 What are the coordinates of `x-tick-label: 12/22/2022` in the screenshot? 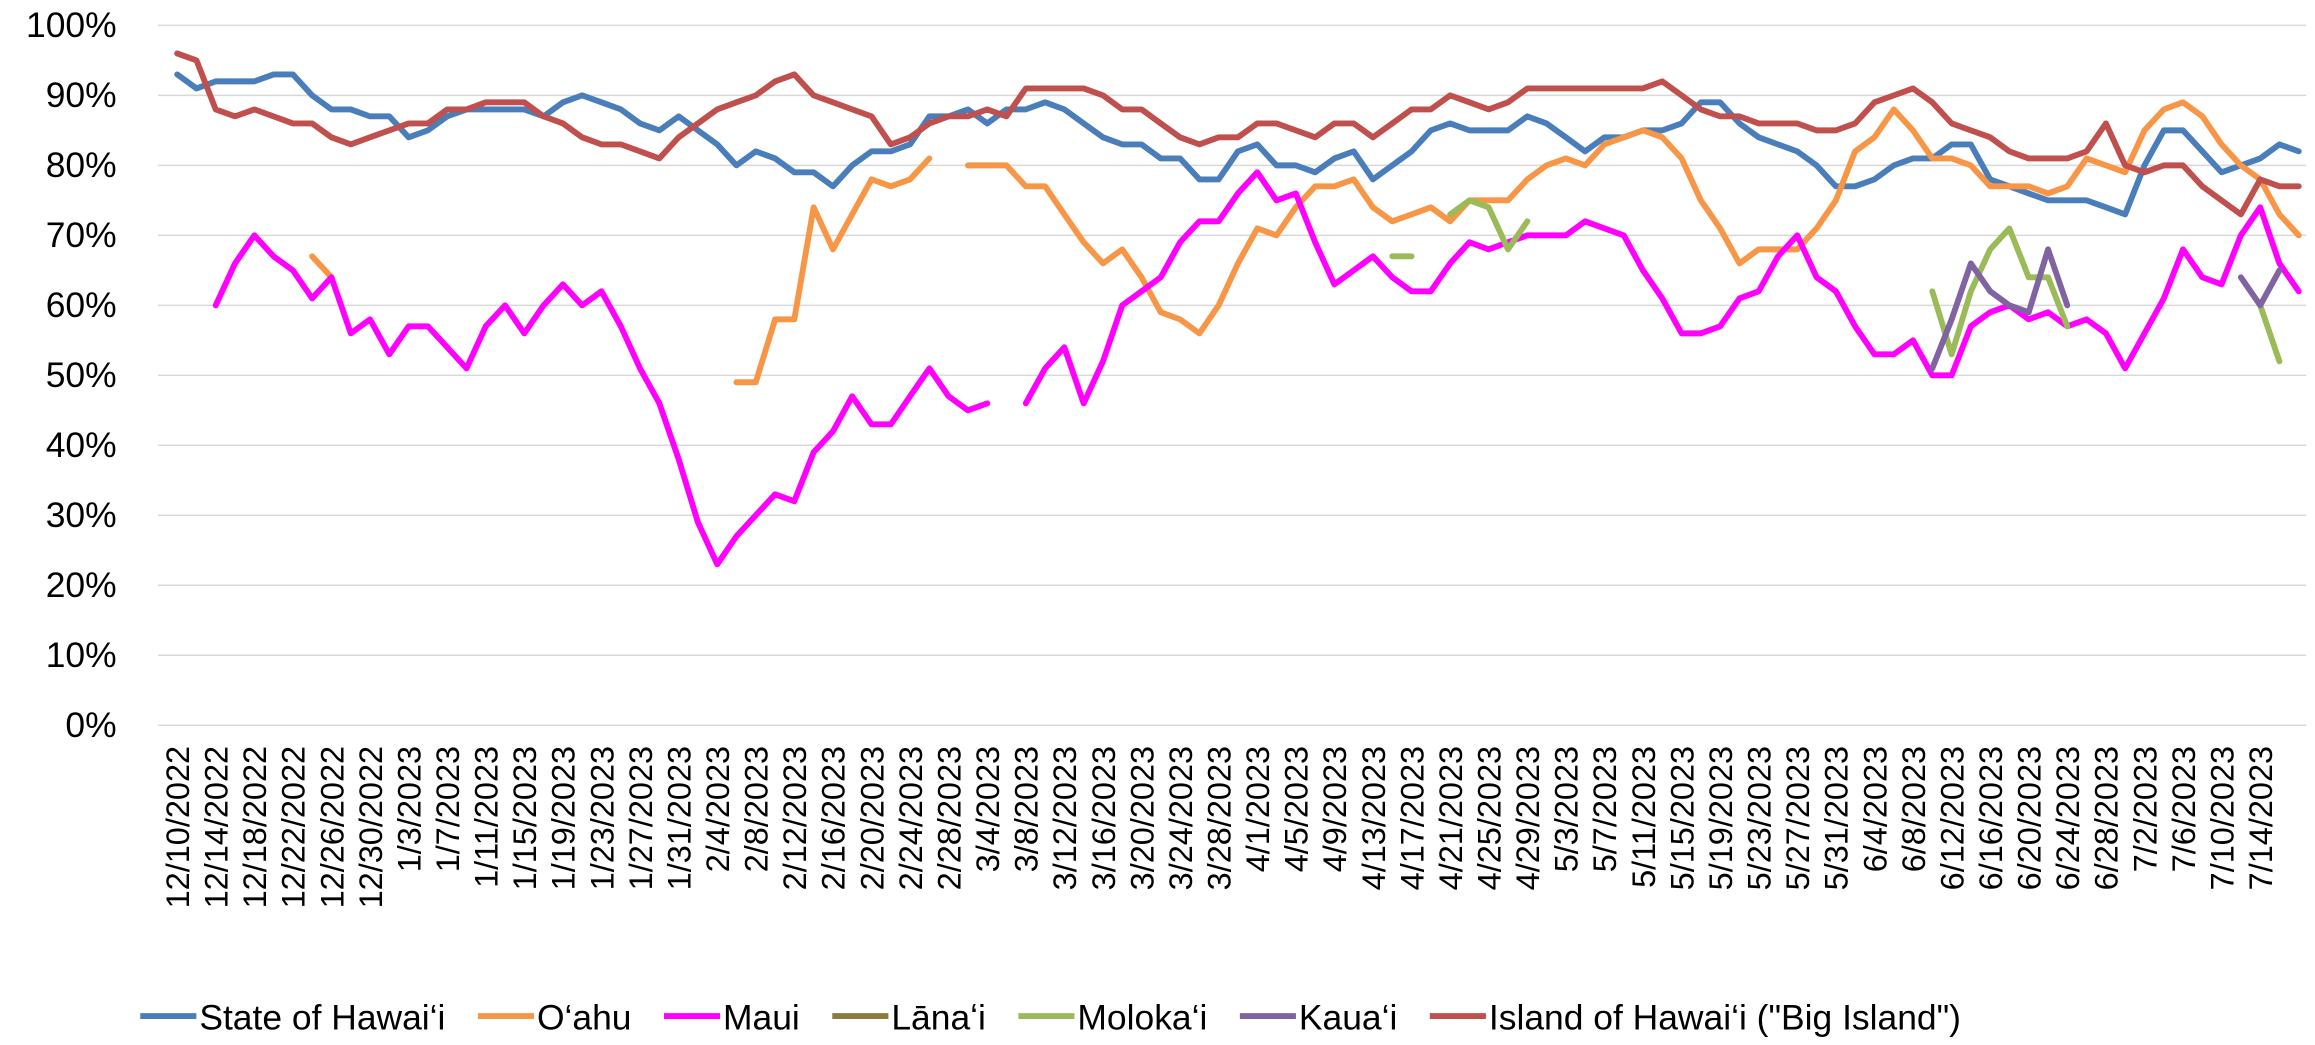 It's located at (294, 827).